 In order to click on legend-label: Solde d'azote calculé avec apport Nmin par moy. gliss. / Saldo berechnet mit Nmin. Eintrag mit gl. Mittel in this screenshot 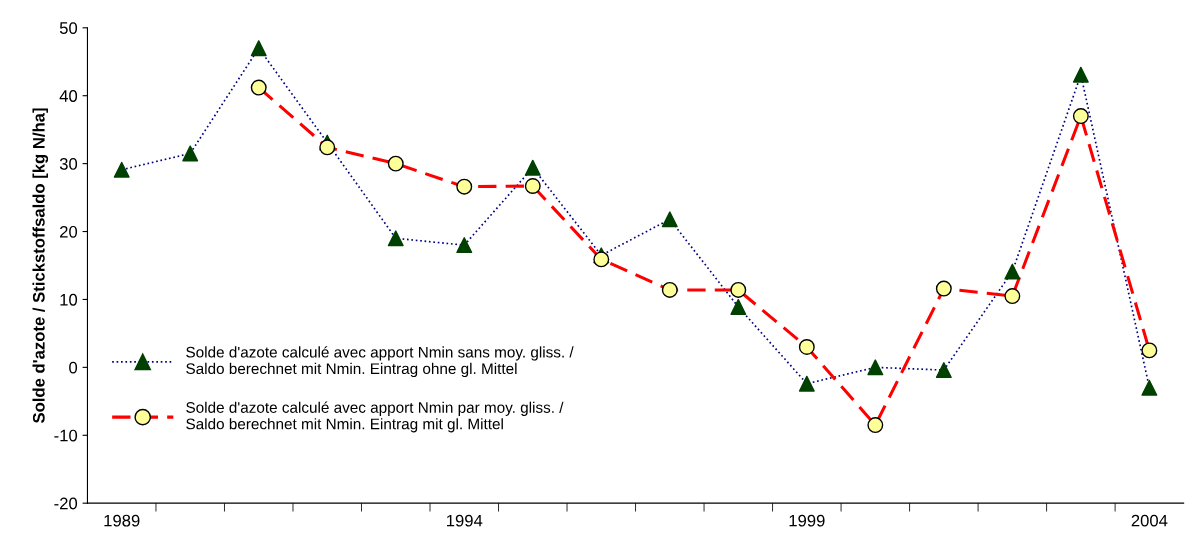, I will do `click(375, 417)`.